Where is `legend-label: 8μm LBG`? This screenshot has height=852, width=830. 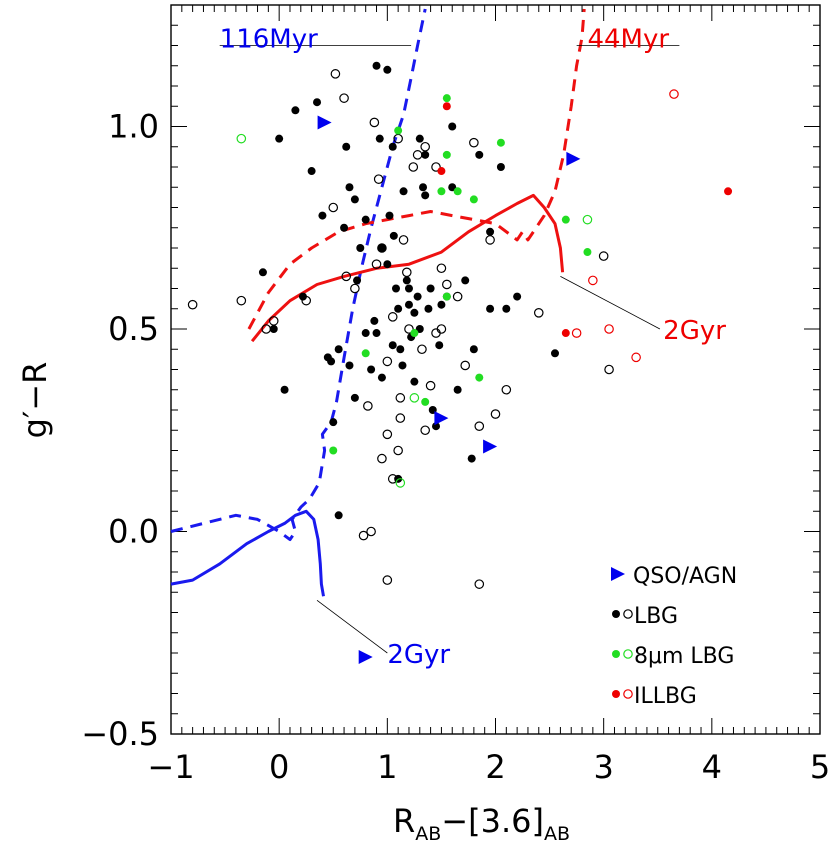
legend-label: 8μm LBG is located at coordinates (684, 656).